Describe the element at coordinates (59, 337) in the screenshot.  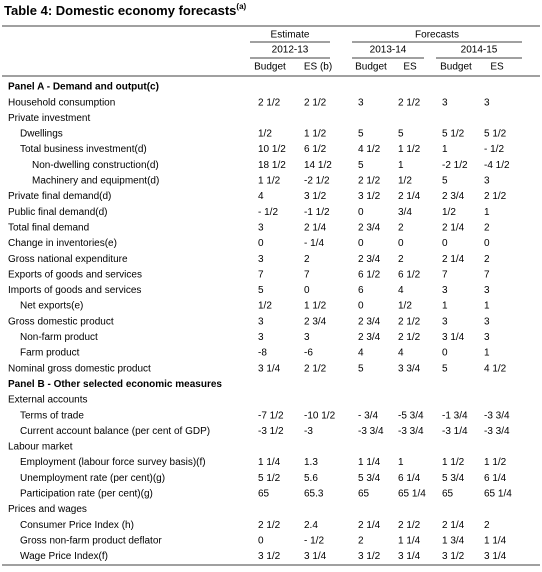
I see `row-label: Non-farm product` at that location.